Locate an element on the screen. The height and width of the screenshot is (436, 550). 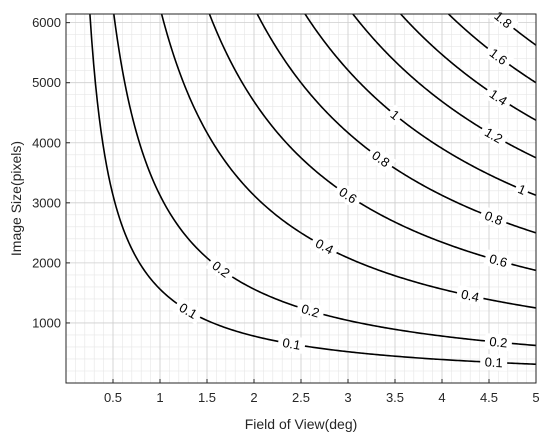
contour-label: 1.4 is located at coordinates (498, 97).